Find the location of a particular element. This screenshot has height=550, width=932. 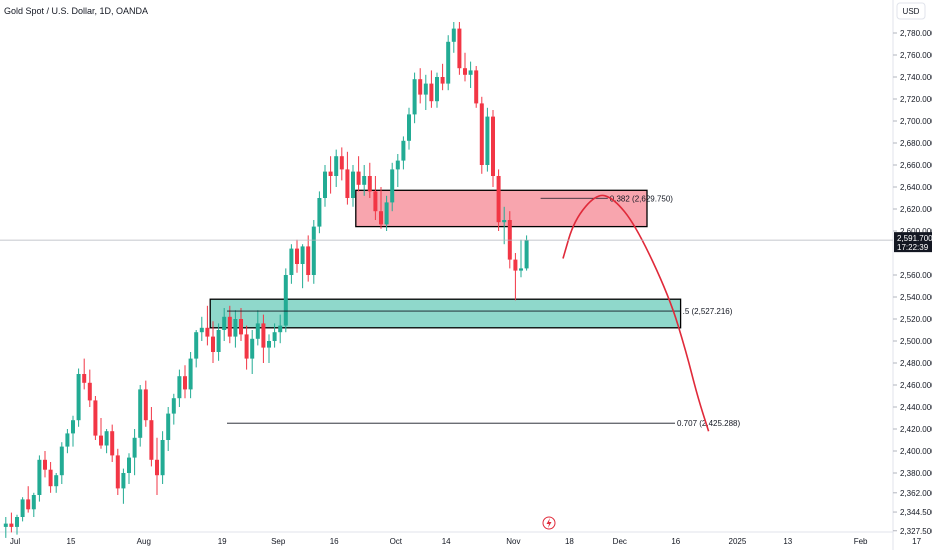

price-tick-label-15: 2,460.000 is located at coordinates (916, 385).